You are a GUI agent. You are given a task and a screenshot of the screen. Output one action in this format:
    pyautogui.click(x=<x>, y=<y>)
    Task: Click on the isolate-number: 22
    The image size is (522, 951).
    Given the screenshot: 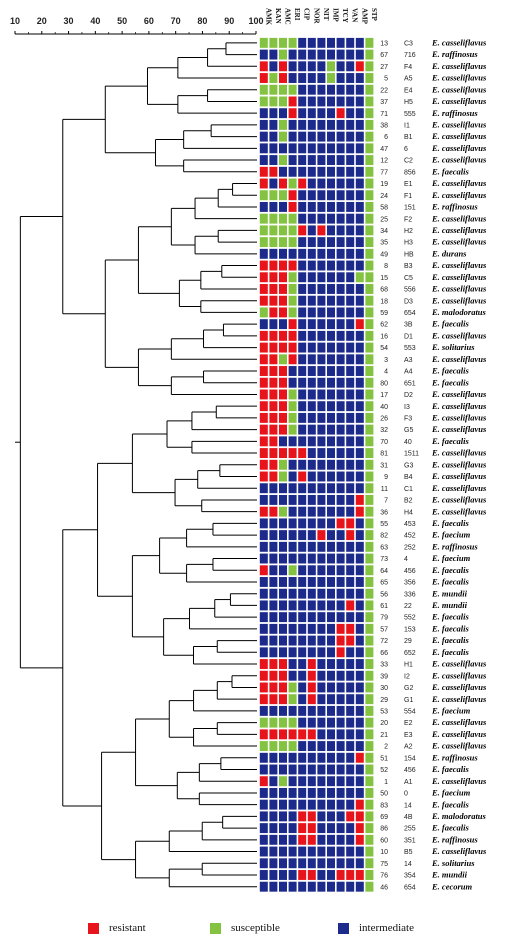 What is the action you would take?
    pyautogui.click(x=384, y=90)
    